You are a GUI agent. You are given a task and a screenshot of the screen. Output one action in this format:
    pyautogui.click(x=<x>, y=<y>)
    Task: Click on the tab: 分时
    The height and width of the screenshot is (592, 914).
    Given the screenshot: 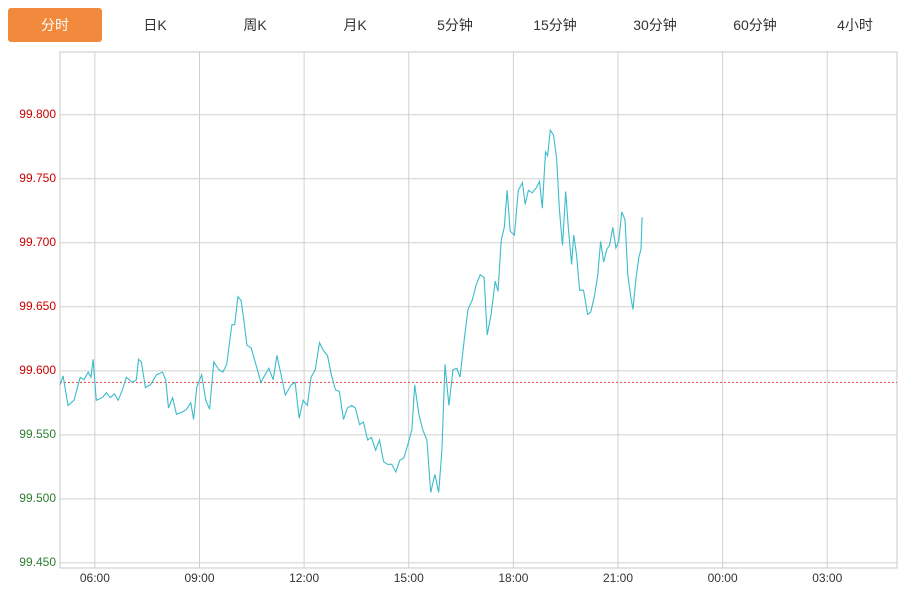 What is the action you would take?
    pyautogui.click(x=55, y=25)
    